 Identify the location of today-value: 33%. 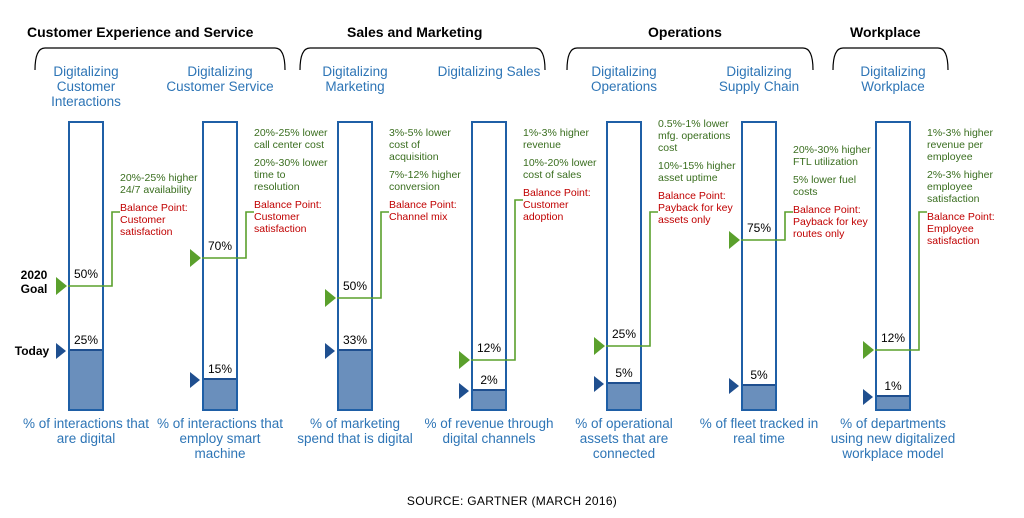
(355, 340).